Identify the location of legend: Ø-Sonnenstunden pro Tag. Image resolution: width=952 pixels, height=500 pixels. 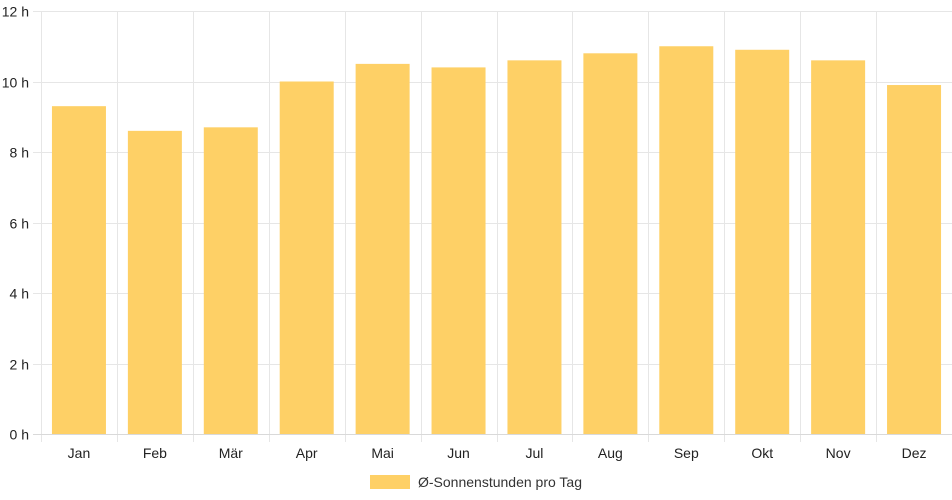
(476, 482).